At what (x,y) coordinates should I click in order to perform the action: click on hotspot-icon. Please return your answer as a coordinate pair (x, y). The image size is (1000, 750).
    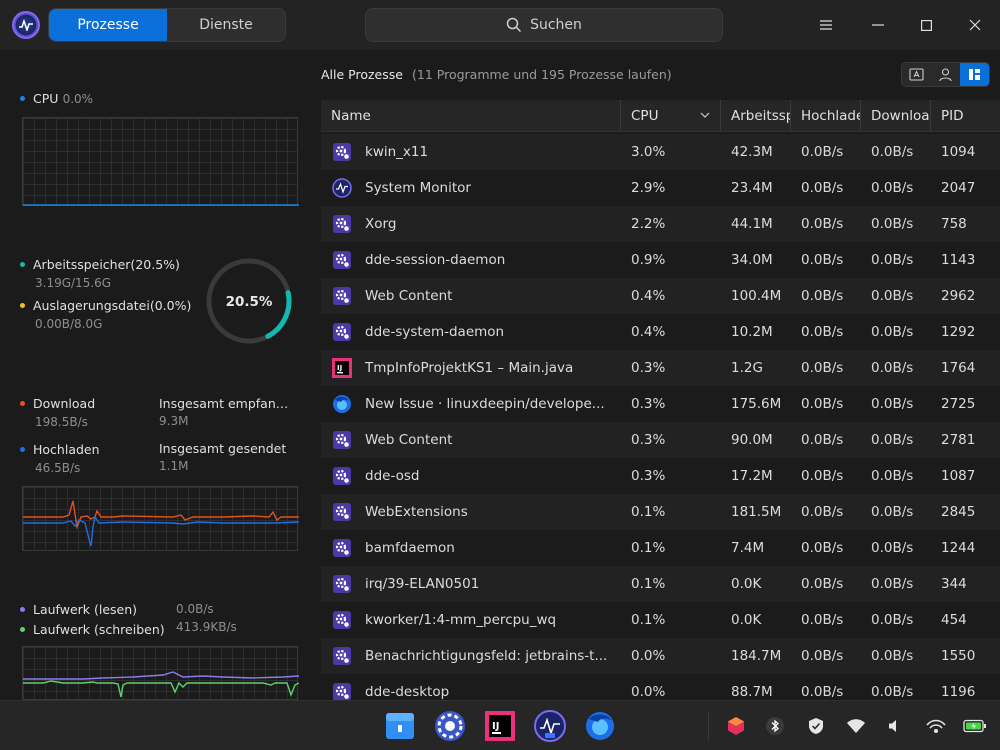
    Looking at the image, I should click on (936, 726).